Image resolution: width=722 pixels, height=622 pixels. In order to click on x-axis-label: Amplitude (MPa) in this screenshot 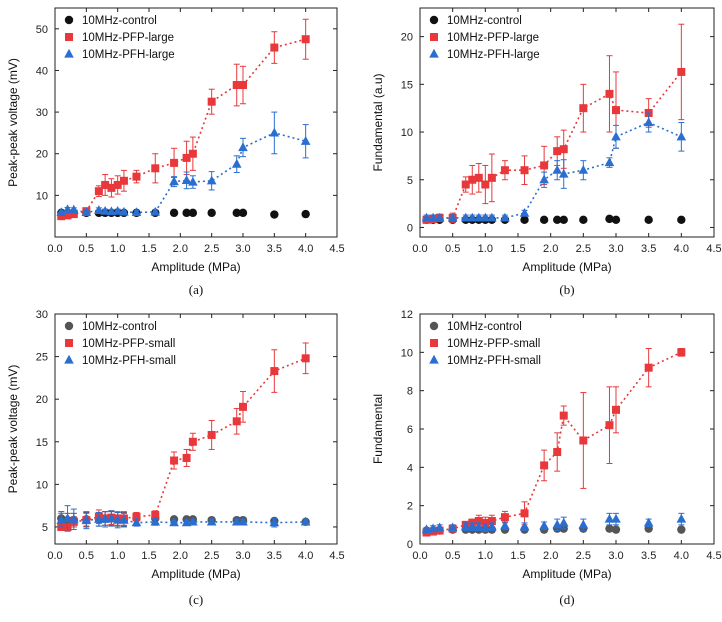, I will do `click(195, 267)`.